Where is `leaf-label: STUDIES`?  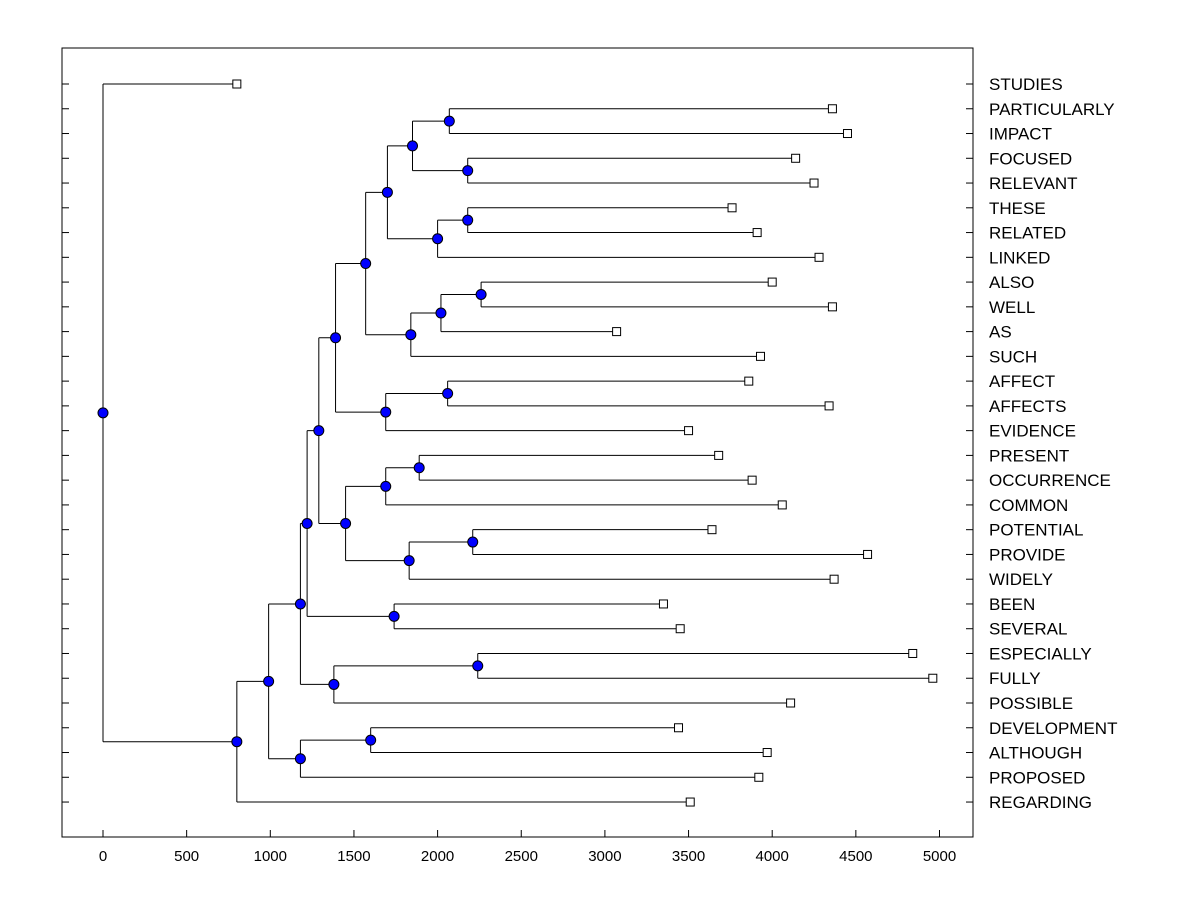 leaf-label: STUDIES is located at coordinates (1026, 84).